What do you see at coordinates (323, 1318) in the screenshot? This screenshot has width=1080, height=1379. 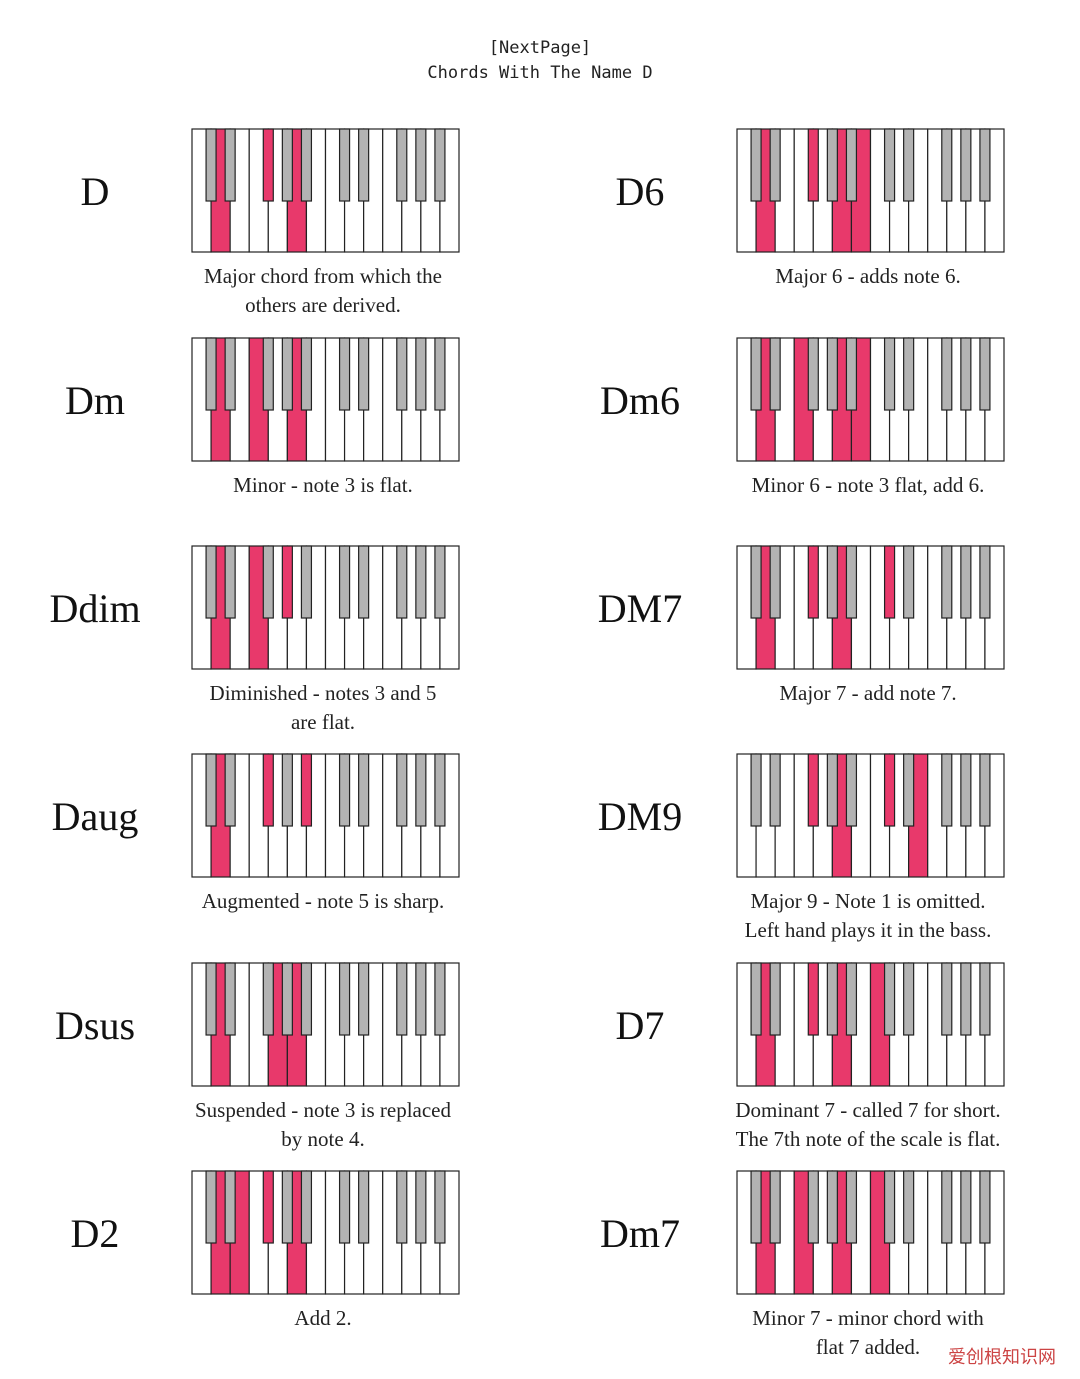 I see `chord-caption: Add 2.` at bounding box center [323, 1318].